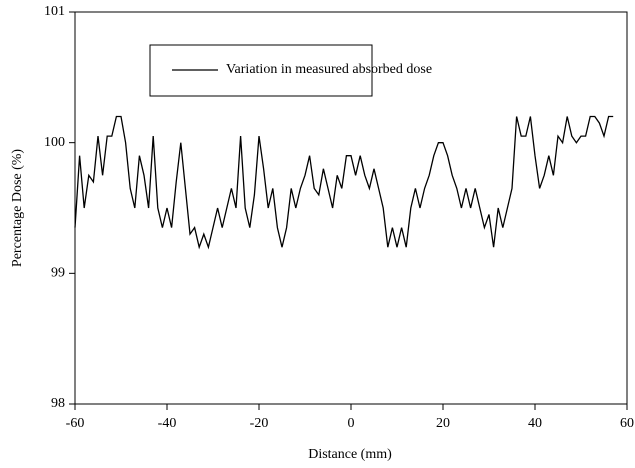  What do you see at coordinates (329, 69) in the screenshot?
I see `legend-label: Variation in measured absorbed dose` at bounding box center [329, 69].